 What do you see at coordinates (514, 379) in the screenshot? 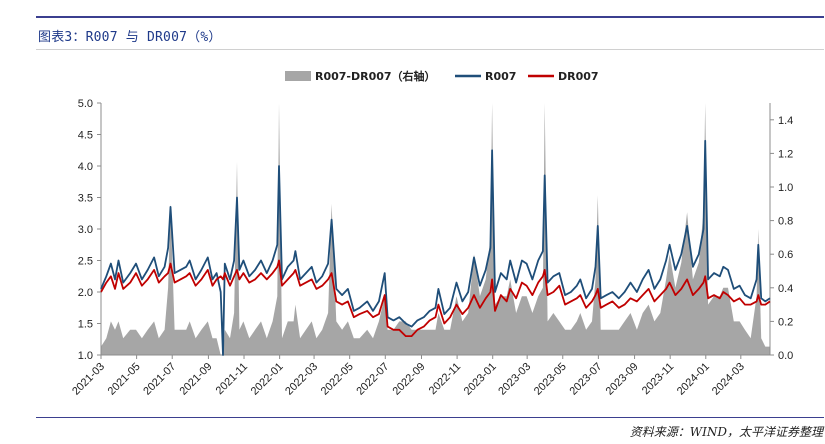
I see `x-tick-label: 2023-03` at bounding box center [514, 379].